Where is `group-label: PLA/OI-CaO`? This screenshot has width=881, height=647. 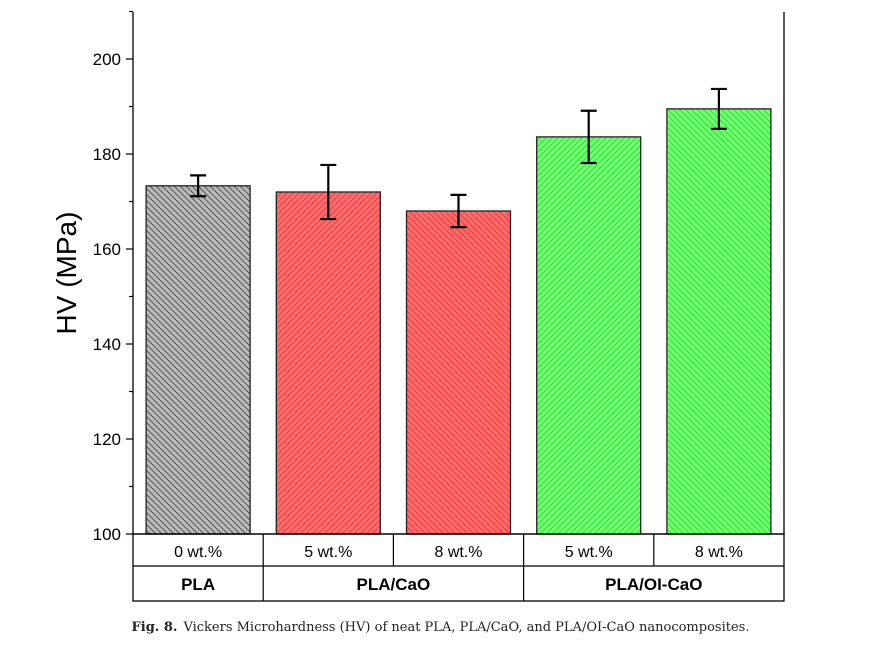
group-label: PLA/OI-CaO is located at coordinates (653, 584).